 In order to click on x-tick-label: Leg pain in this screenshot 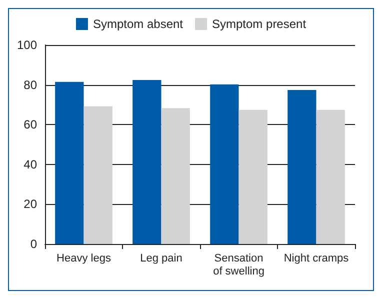, I will do `click(161, 258)`.